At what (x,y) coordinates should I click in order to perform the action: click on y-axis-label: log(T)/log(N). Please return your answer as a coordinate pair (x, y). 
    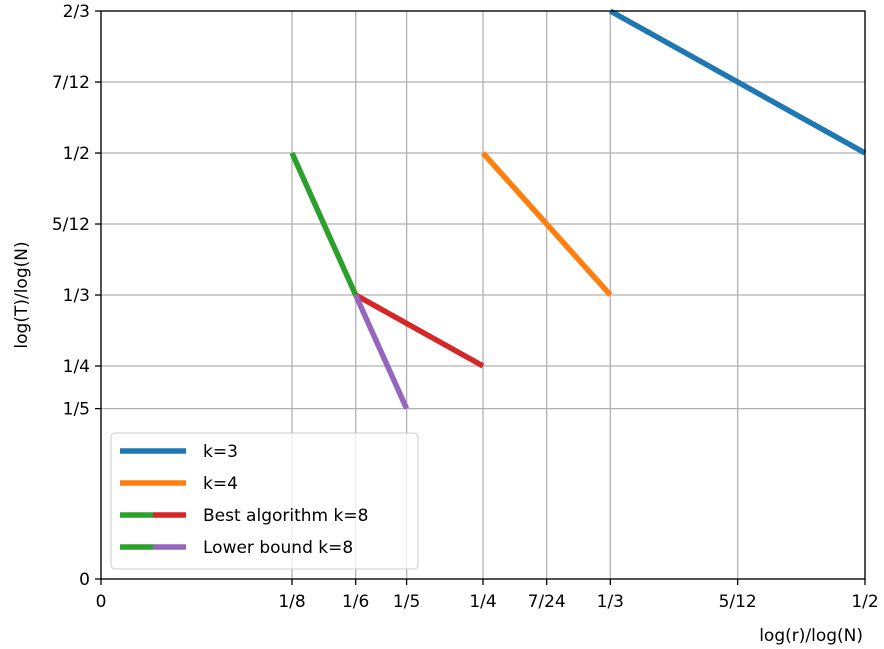
    Looking at the image, I should click on (22, 294).